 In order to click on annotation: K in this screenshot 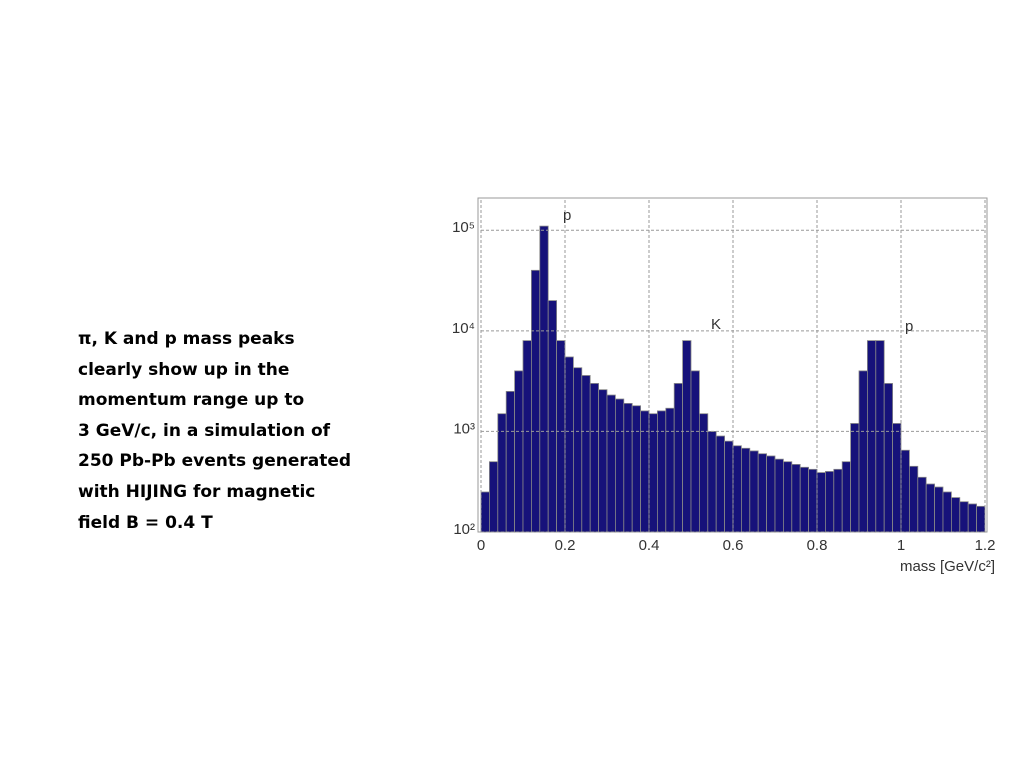, I will do `click(716, 324)`.